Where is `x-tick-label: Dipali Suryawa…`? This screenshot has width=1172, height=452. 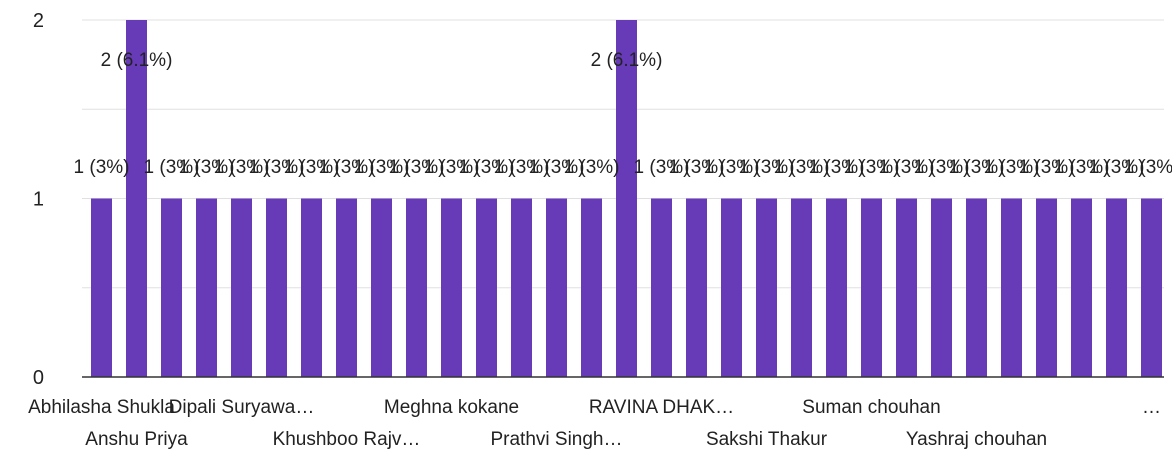
x-tick-label: Dipali Suryawa… is located at coordinates (242, 407).